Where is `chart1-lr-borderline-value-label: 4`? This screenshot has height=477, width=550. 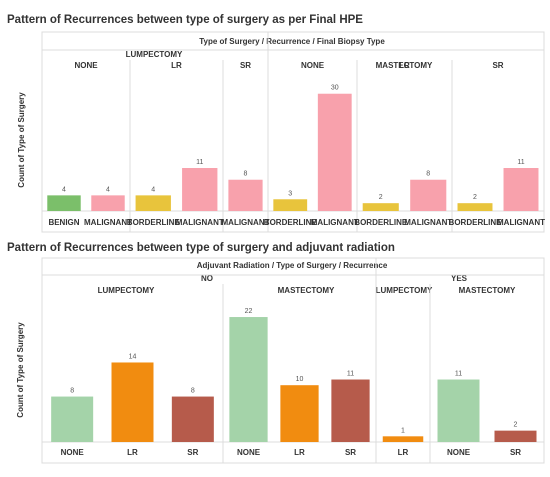 chart1-lr-borderline-value-label: 4 is located at coordinates (153, 189).